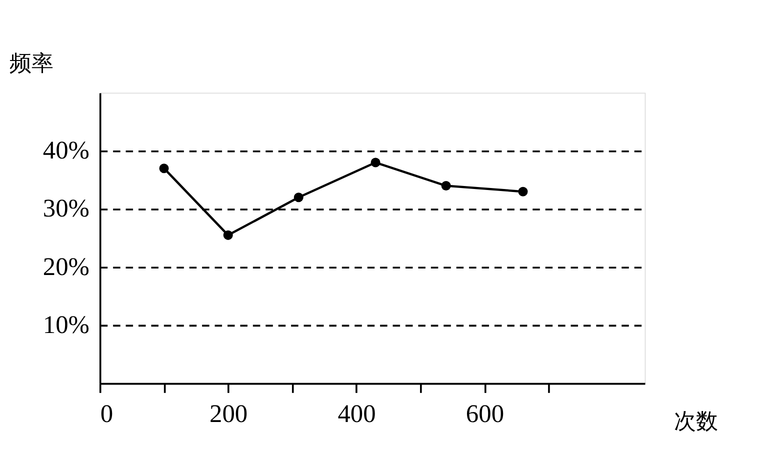 The image size is (781, 469). What do you see at coordinates (32, 64) in the screenshot?
I see `y-axis-title: 频率` at bounding box center [32, 64].